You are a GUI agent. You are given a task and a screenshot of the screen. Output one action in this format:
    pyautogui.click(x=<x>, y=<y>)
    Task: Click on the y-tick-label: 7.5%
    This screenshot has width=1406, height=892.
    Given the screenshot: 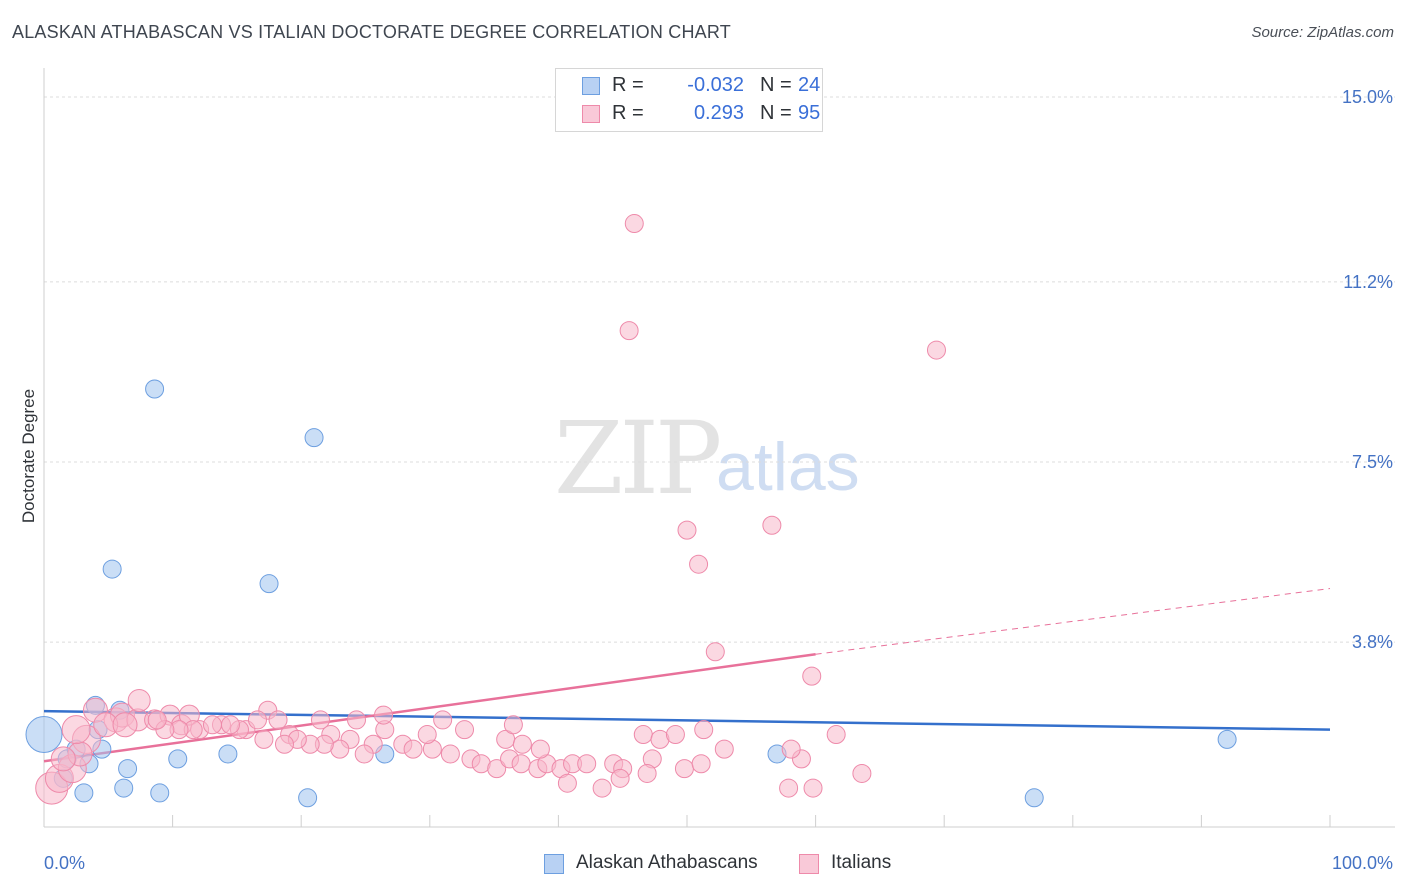 What is the action you would take?
    pyautogui.click(x=1372, y=462)
    